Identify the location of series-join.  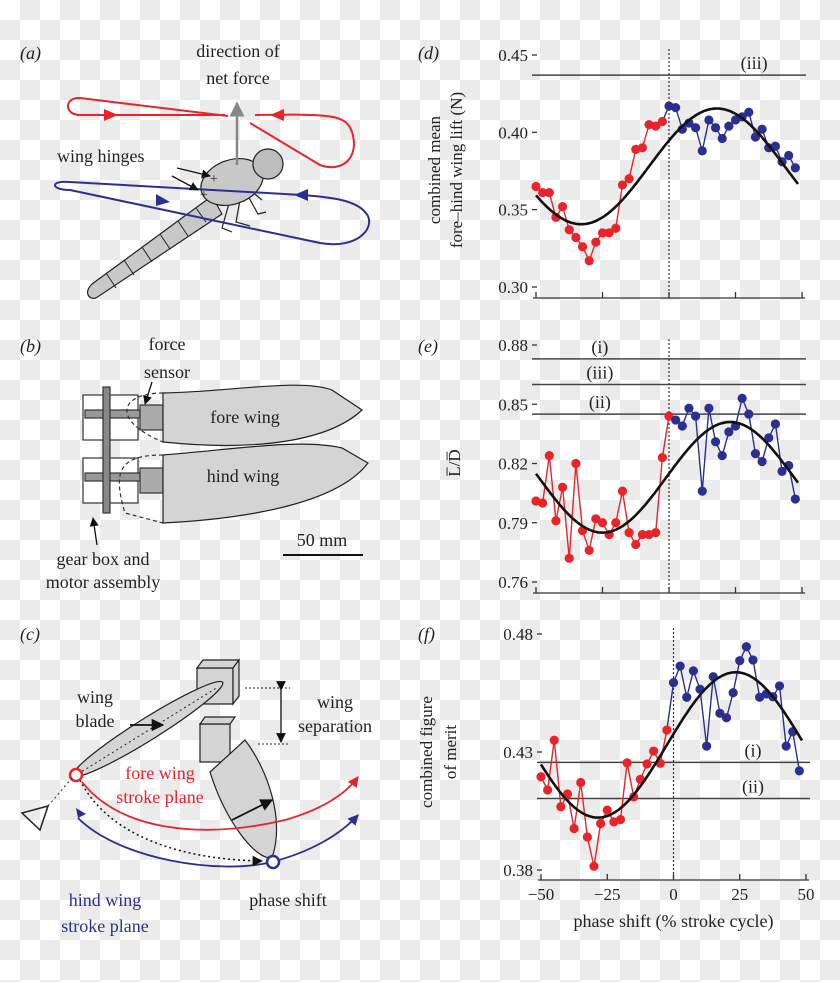
(670, 706).